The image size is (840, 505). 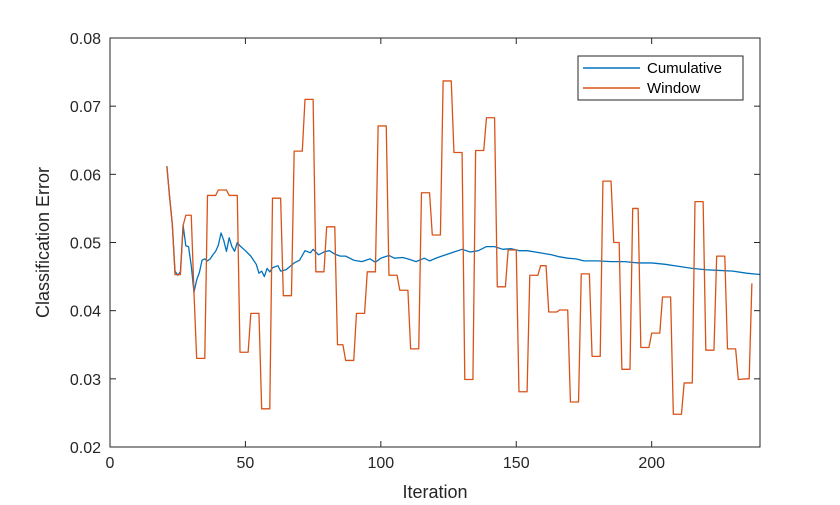 I want to click on x-tick-label: 200, so click(x=651, y=463).